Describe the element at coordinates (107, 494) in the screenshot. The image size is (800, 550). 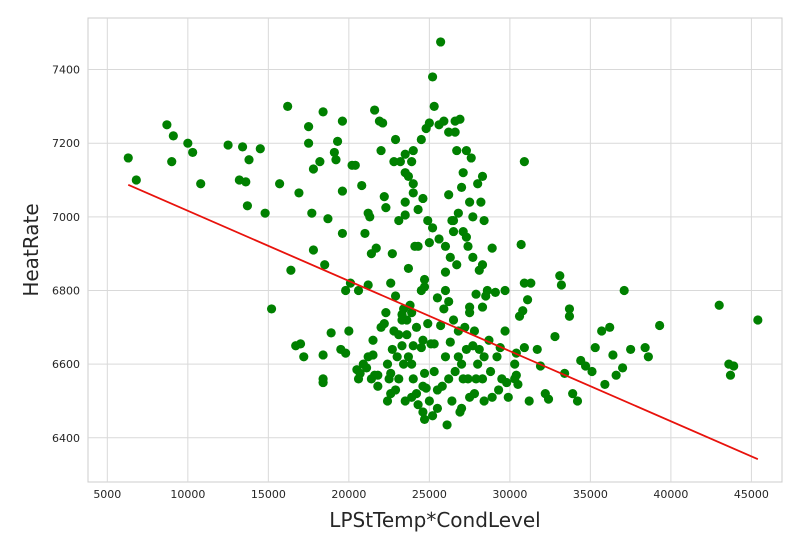
I see `x-tick-label: 5000` at that location.